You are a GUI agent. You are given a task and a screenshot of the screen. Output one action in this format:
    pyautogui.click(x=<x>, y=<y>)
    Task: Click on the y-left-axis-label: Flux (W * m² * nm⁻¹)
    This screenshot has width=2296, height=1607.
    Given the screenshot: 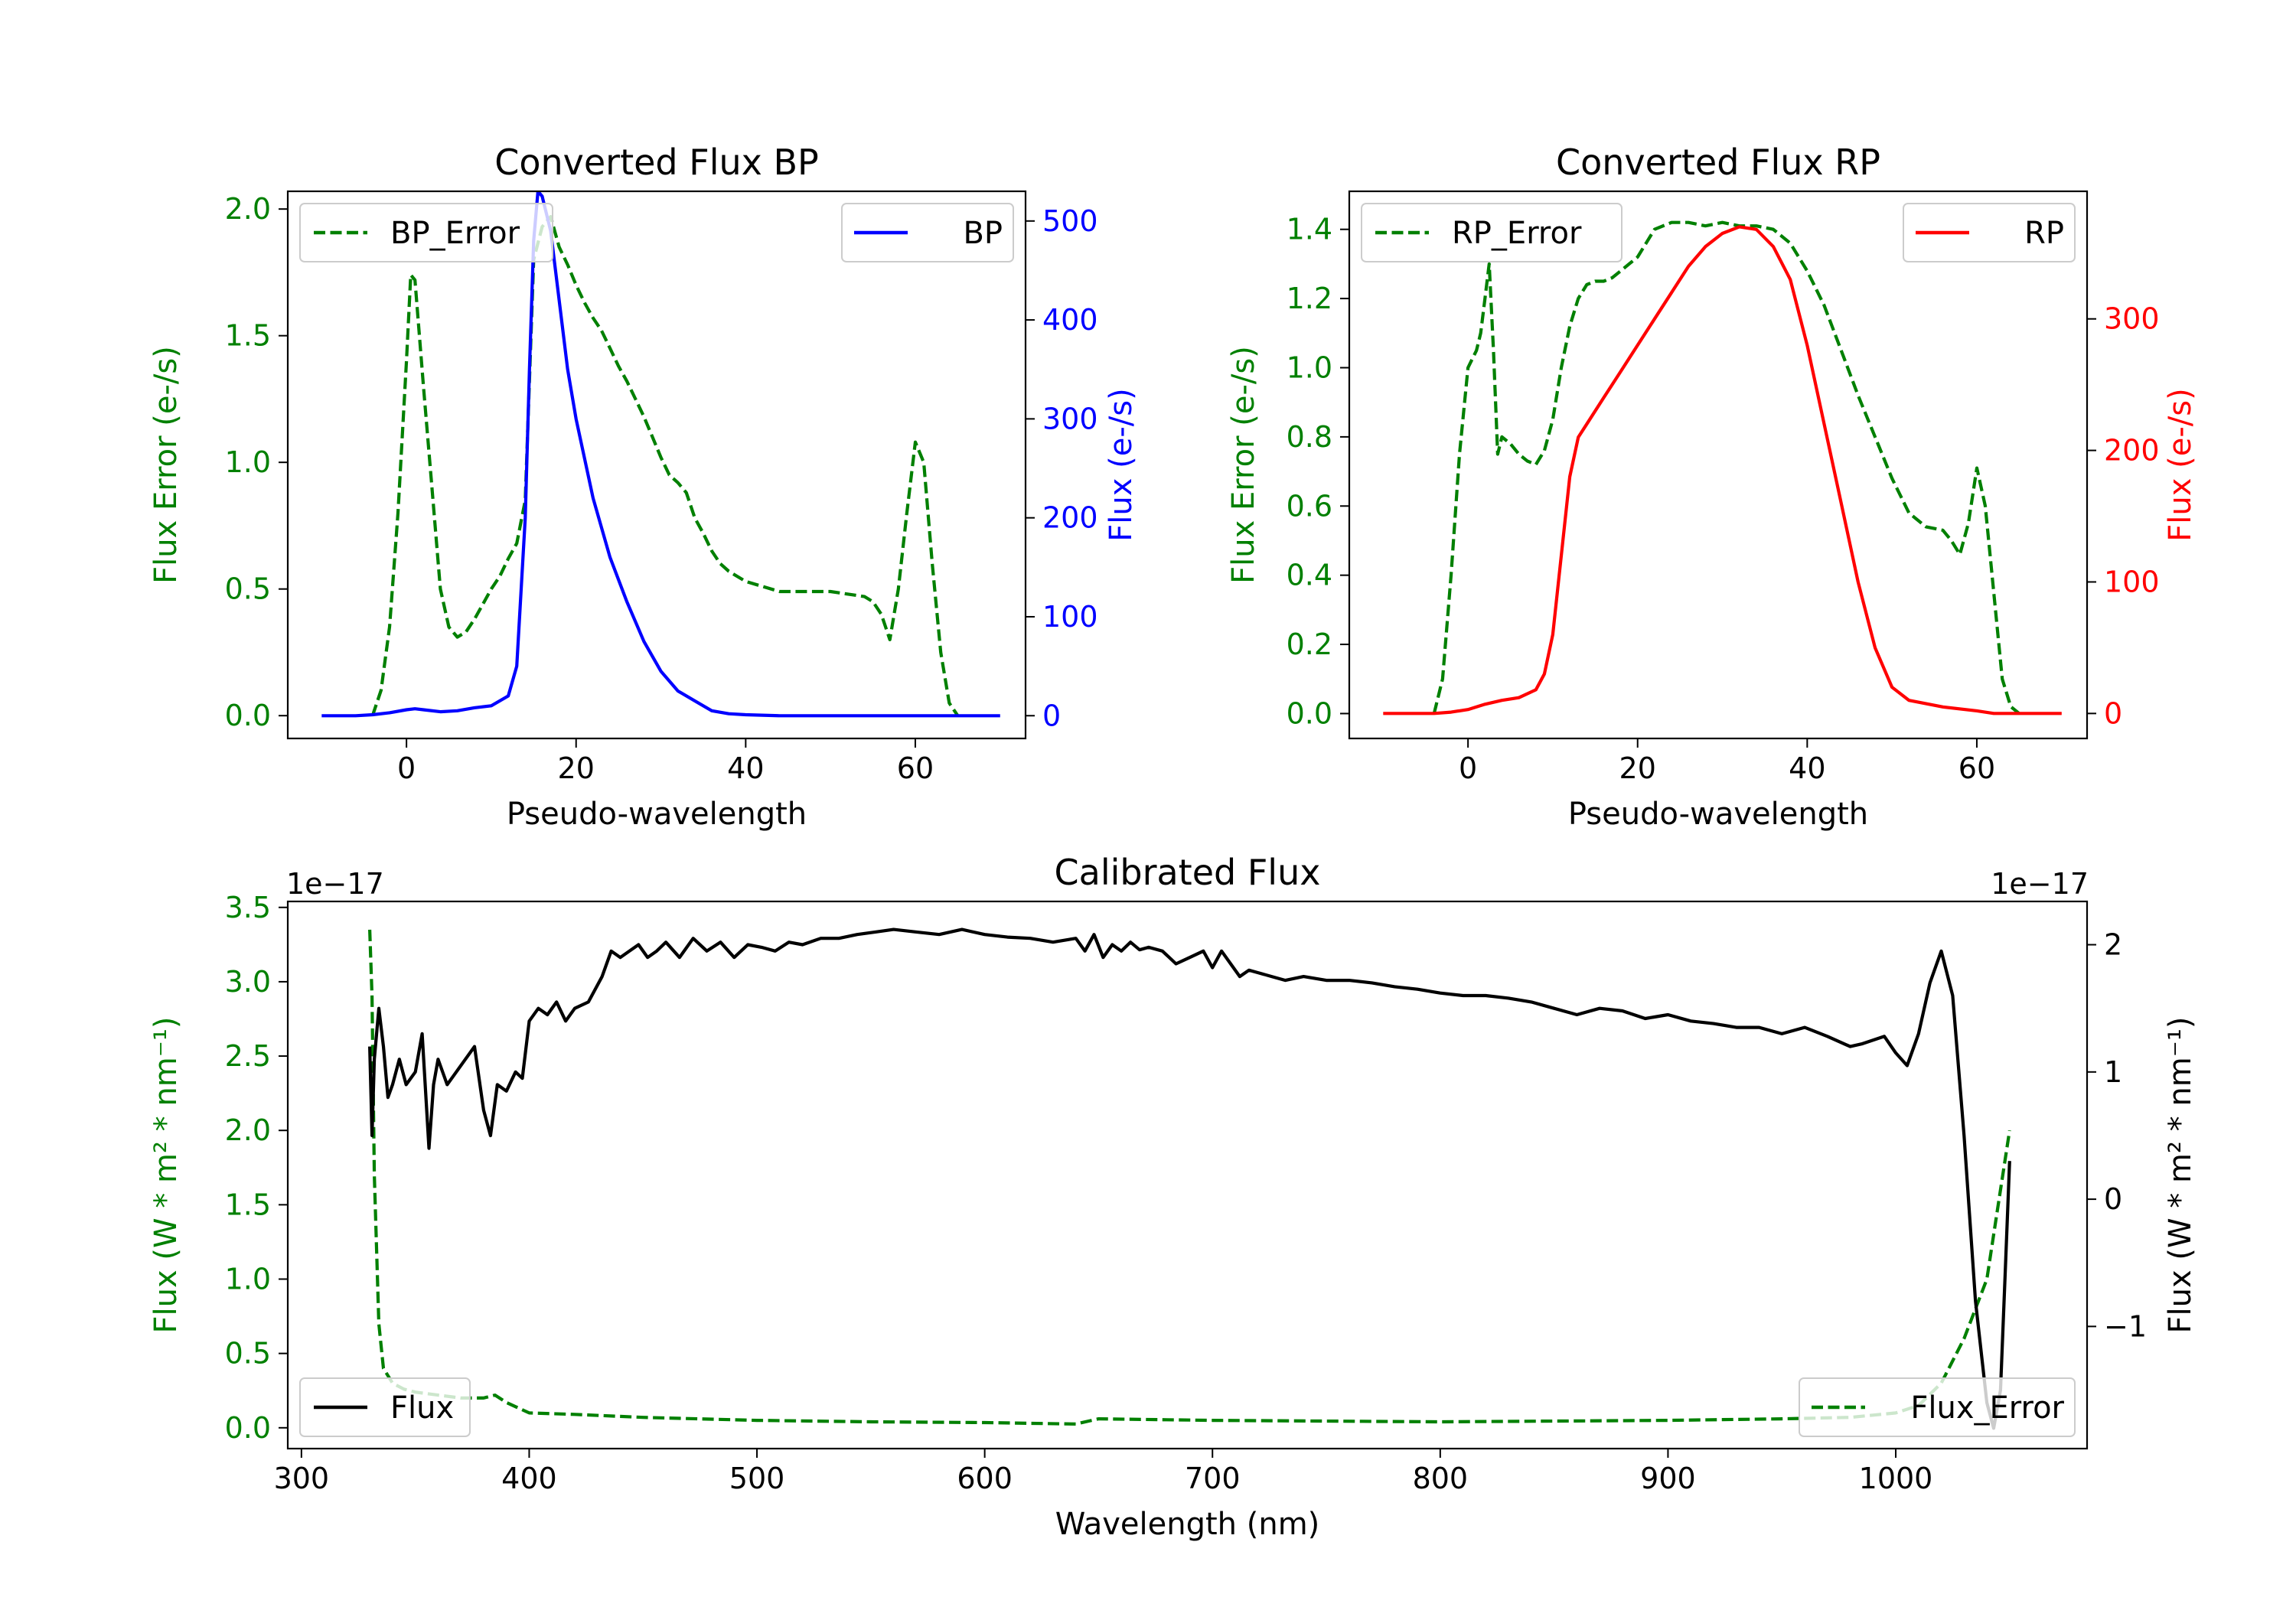 What is the action you would take?
    pyautogui.click(x=166, y=1176)
    